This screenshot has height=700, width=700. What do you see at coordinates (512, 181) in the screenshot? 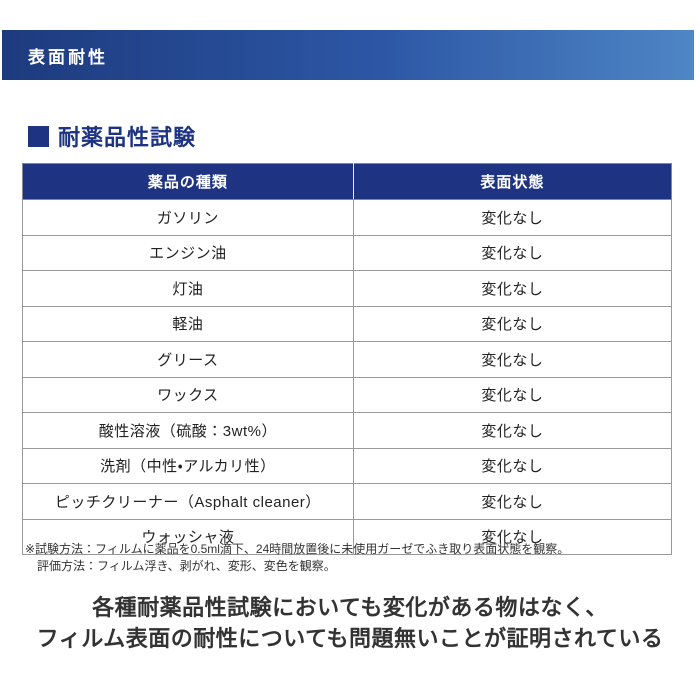
I see `column-header-surface-state: 表面状態` at bounding box center [512, 181].